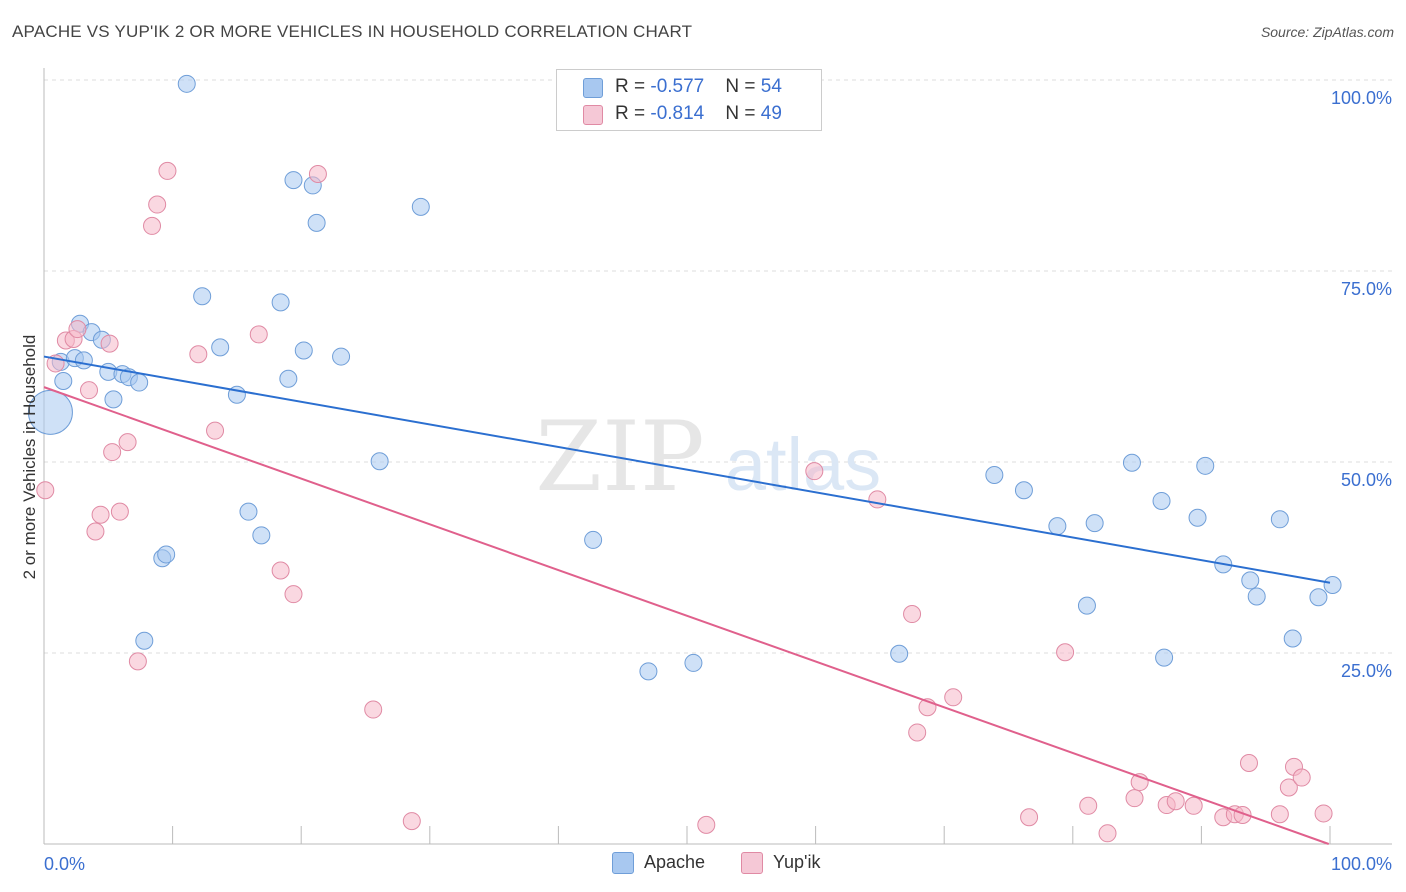 The height and width of the screenshot is (892, 1406). I want to click on bottom-legend-apache: Apache, so click(659, 863).